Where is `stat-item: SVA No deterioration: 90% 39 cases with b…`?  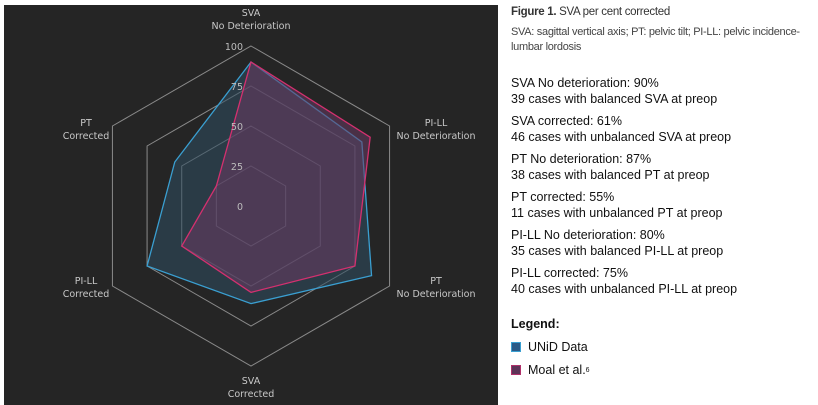 stat-item: SVA No deterioration: 90% 39 cases with b… is located at coordinates (624, 91).